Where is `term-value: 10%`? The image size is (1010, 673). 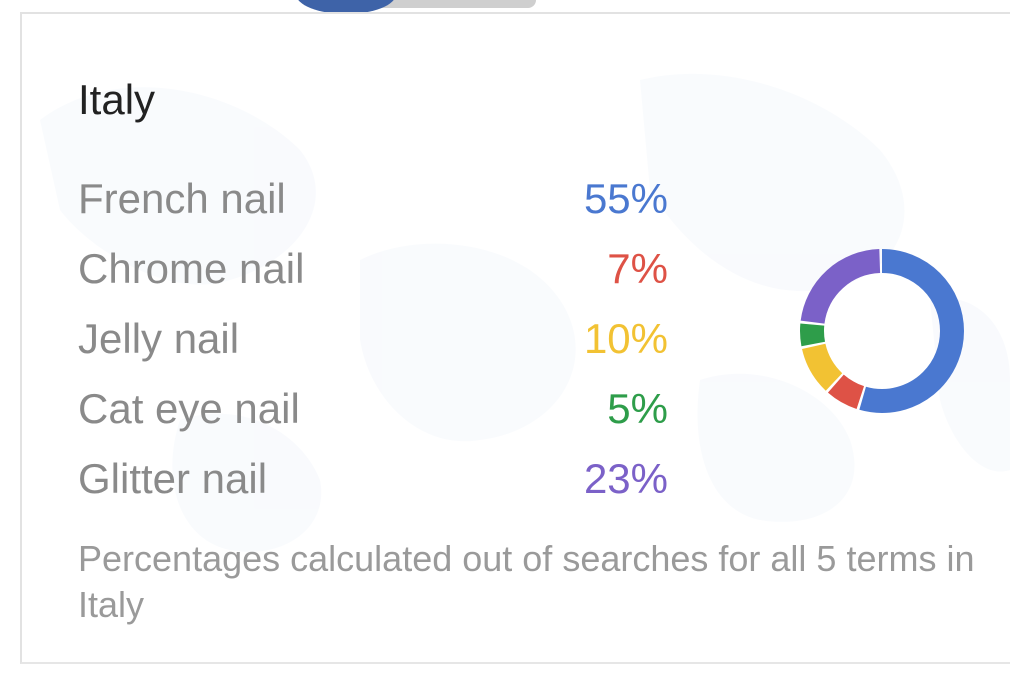
term-value: 10% is located at coordinates (625, 338).